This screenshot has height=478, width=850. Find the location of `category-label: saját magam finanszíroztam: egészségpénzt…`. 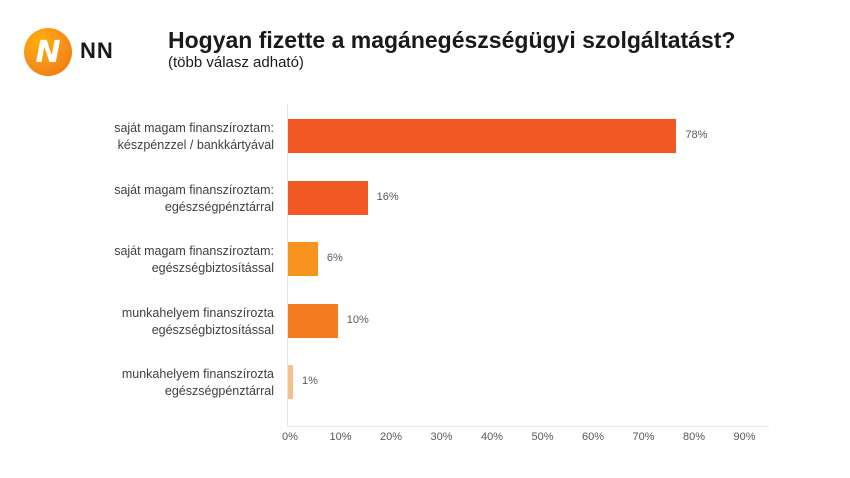

category-label: saját magam finanszíroztam: egészségpénzt… is located at coordinates (194, 198).